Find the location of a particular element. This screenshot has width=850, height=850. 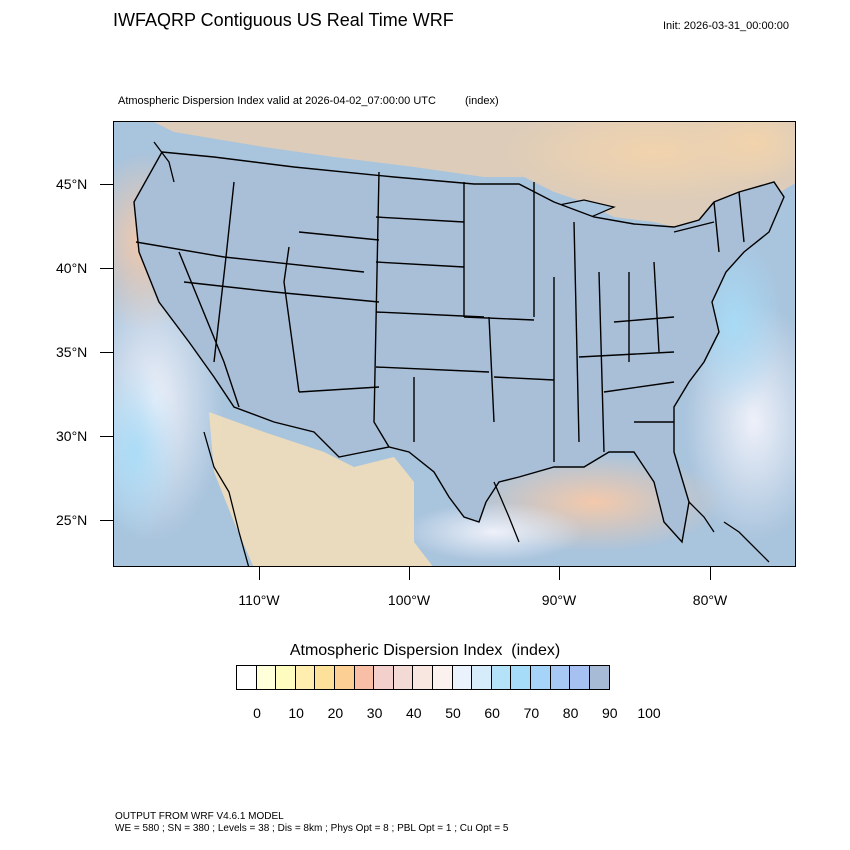

legend-title: Atmospheric Dispersion Index (index) is located at coordinates (425, 651).